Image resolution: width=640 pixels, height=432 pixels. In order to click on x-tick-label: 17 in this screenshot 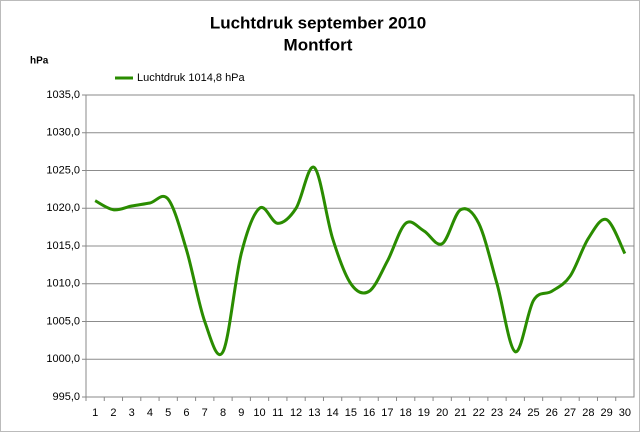, I will do `click(387, 413)`.